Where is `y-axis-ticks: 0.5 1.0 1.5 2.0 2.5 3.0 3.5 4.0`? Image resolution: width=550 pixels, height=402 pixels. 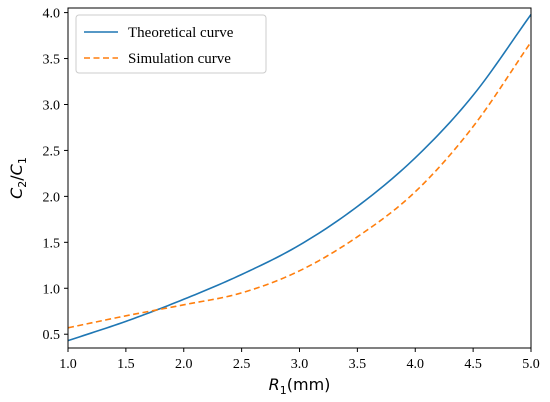 y-axis-ticks: 0.5 1.0 1.5 2.0 2.5 3.0 3.5 4.0 is located at coordinates (55, 175).